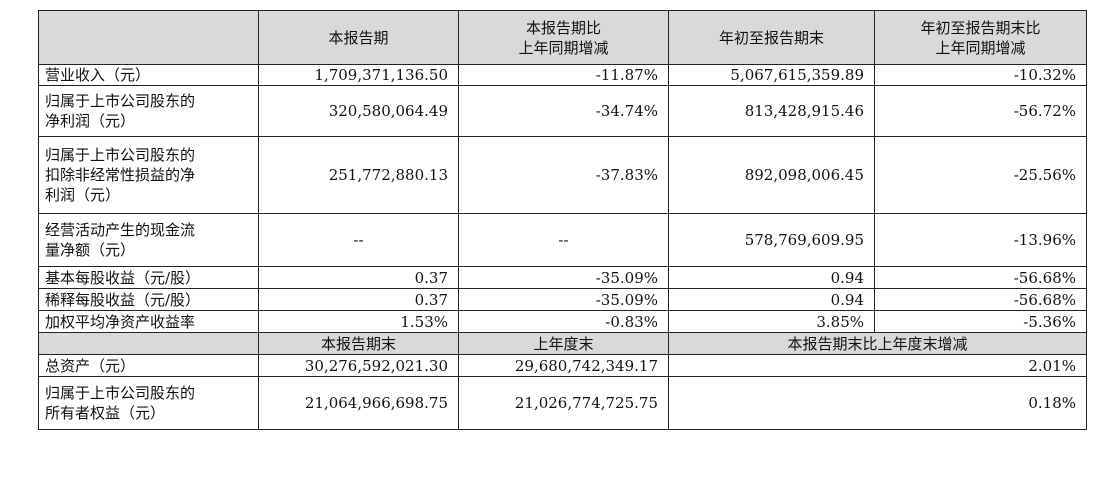  I want to click on table-row: 加权平均净资产收益率 1.53% -0.83% 3.85% -5.36%, so click(562, 321).